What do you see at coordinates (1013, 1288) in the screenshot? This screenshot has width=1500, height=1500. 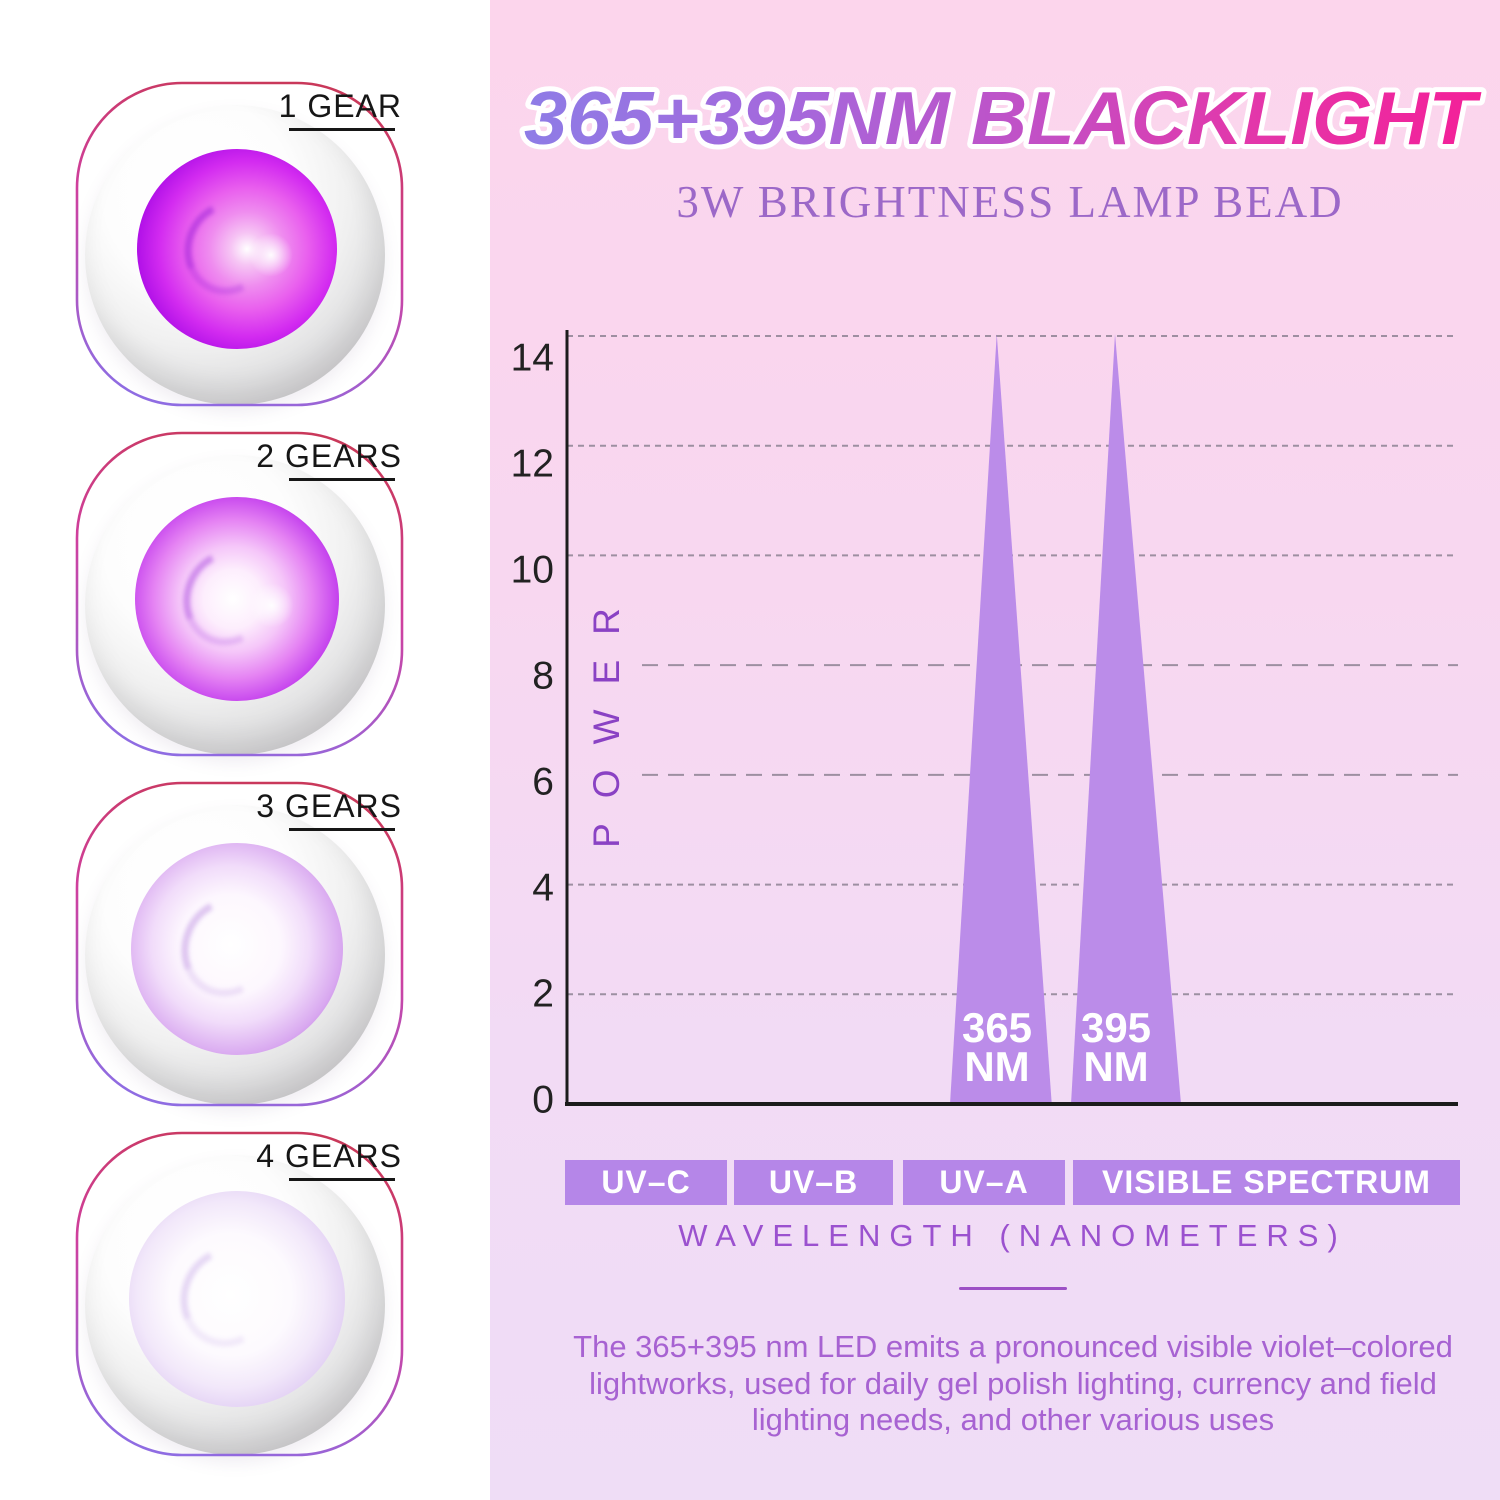 I see `section-divider` at bounding box center [1013, 1288].